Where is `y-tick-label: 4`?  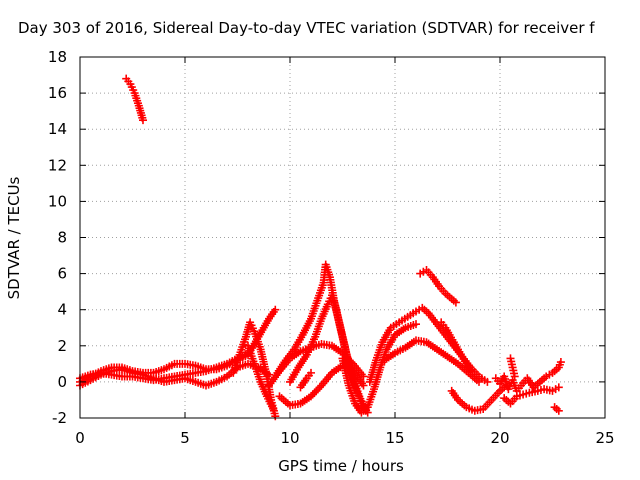
y-tick-label: 4 is located at coordinates (62, 310).